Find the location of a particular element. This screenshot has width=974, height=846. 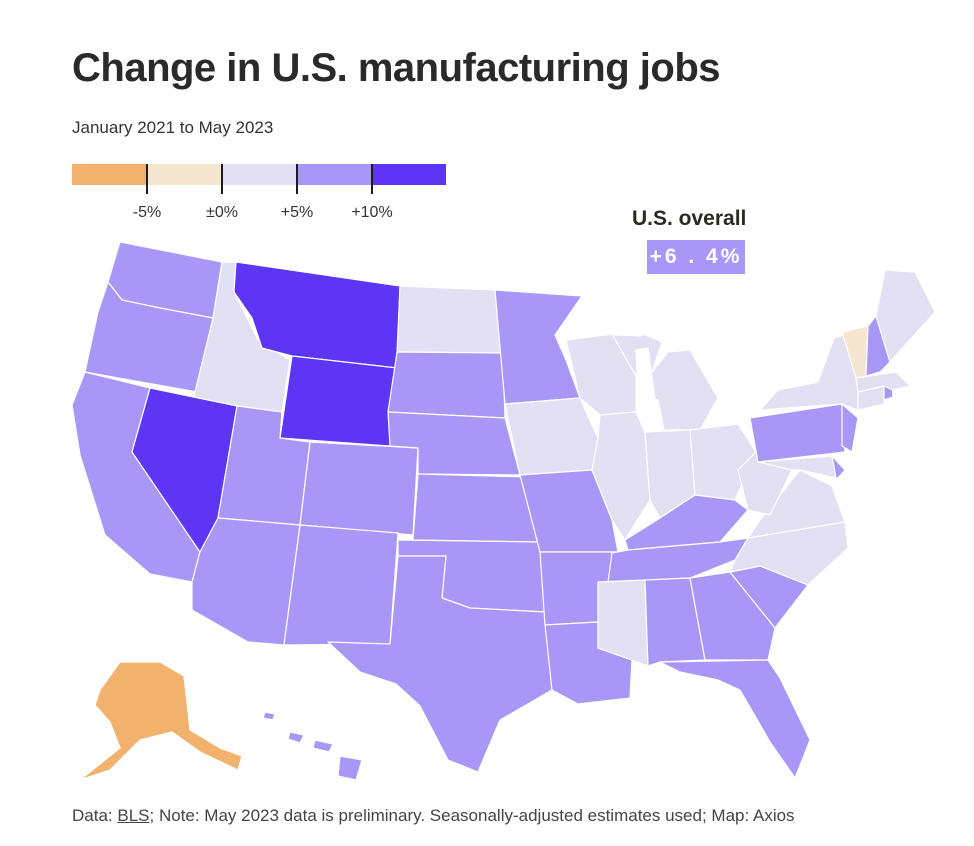

state-FL is located at coordinates (735, 719).